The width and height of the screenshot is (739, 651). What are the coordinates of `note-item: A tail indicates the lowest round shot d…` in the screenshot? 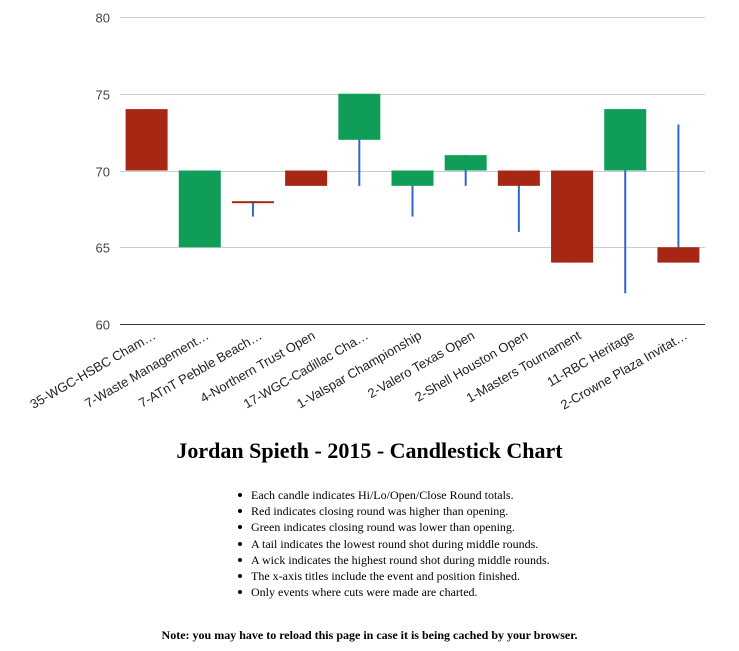 It's located at (393, 544).